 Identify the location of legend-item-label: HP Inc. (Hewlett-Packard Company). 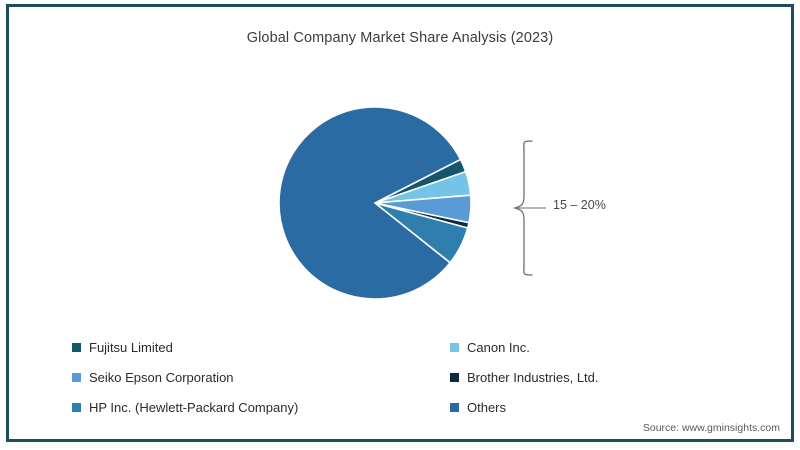
(194, 407).